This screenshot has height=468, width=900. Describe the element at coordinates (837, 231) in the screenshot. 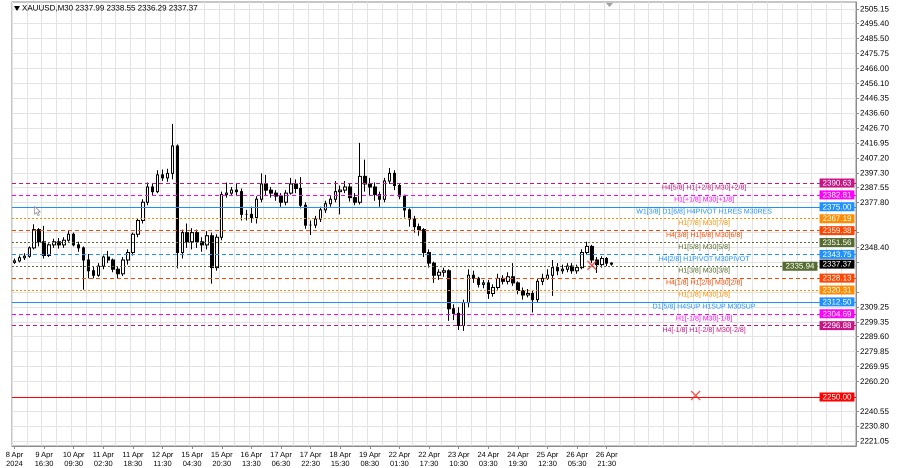

I see `annotation: 2359.38` at that location.